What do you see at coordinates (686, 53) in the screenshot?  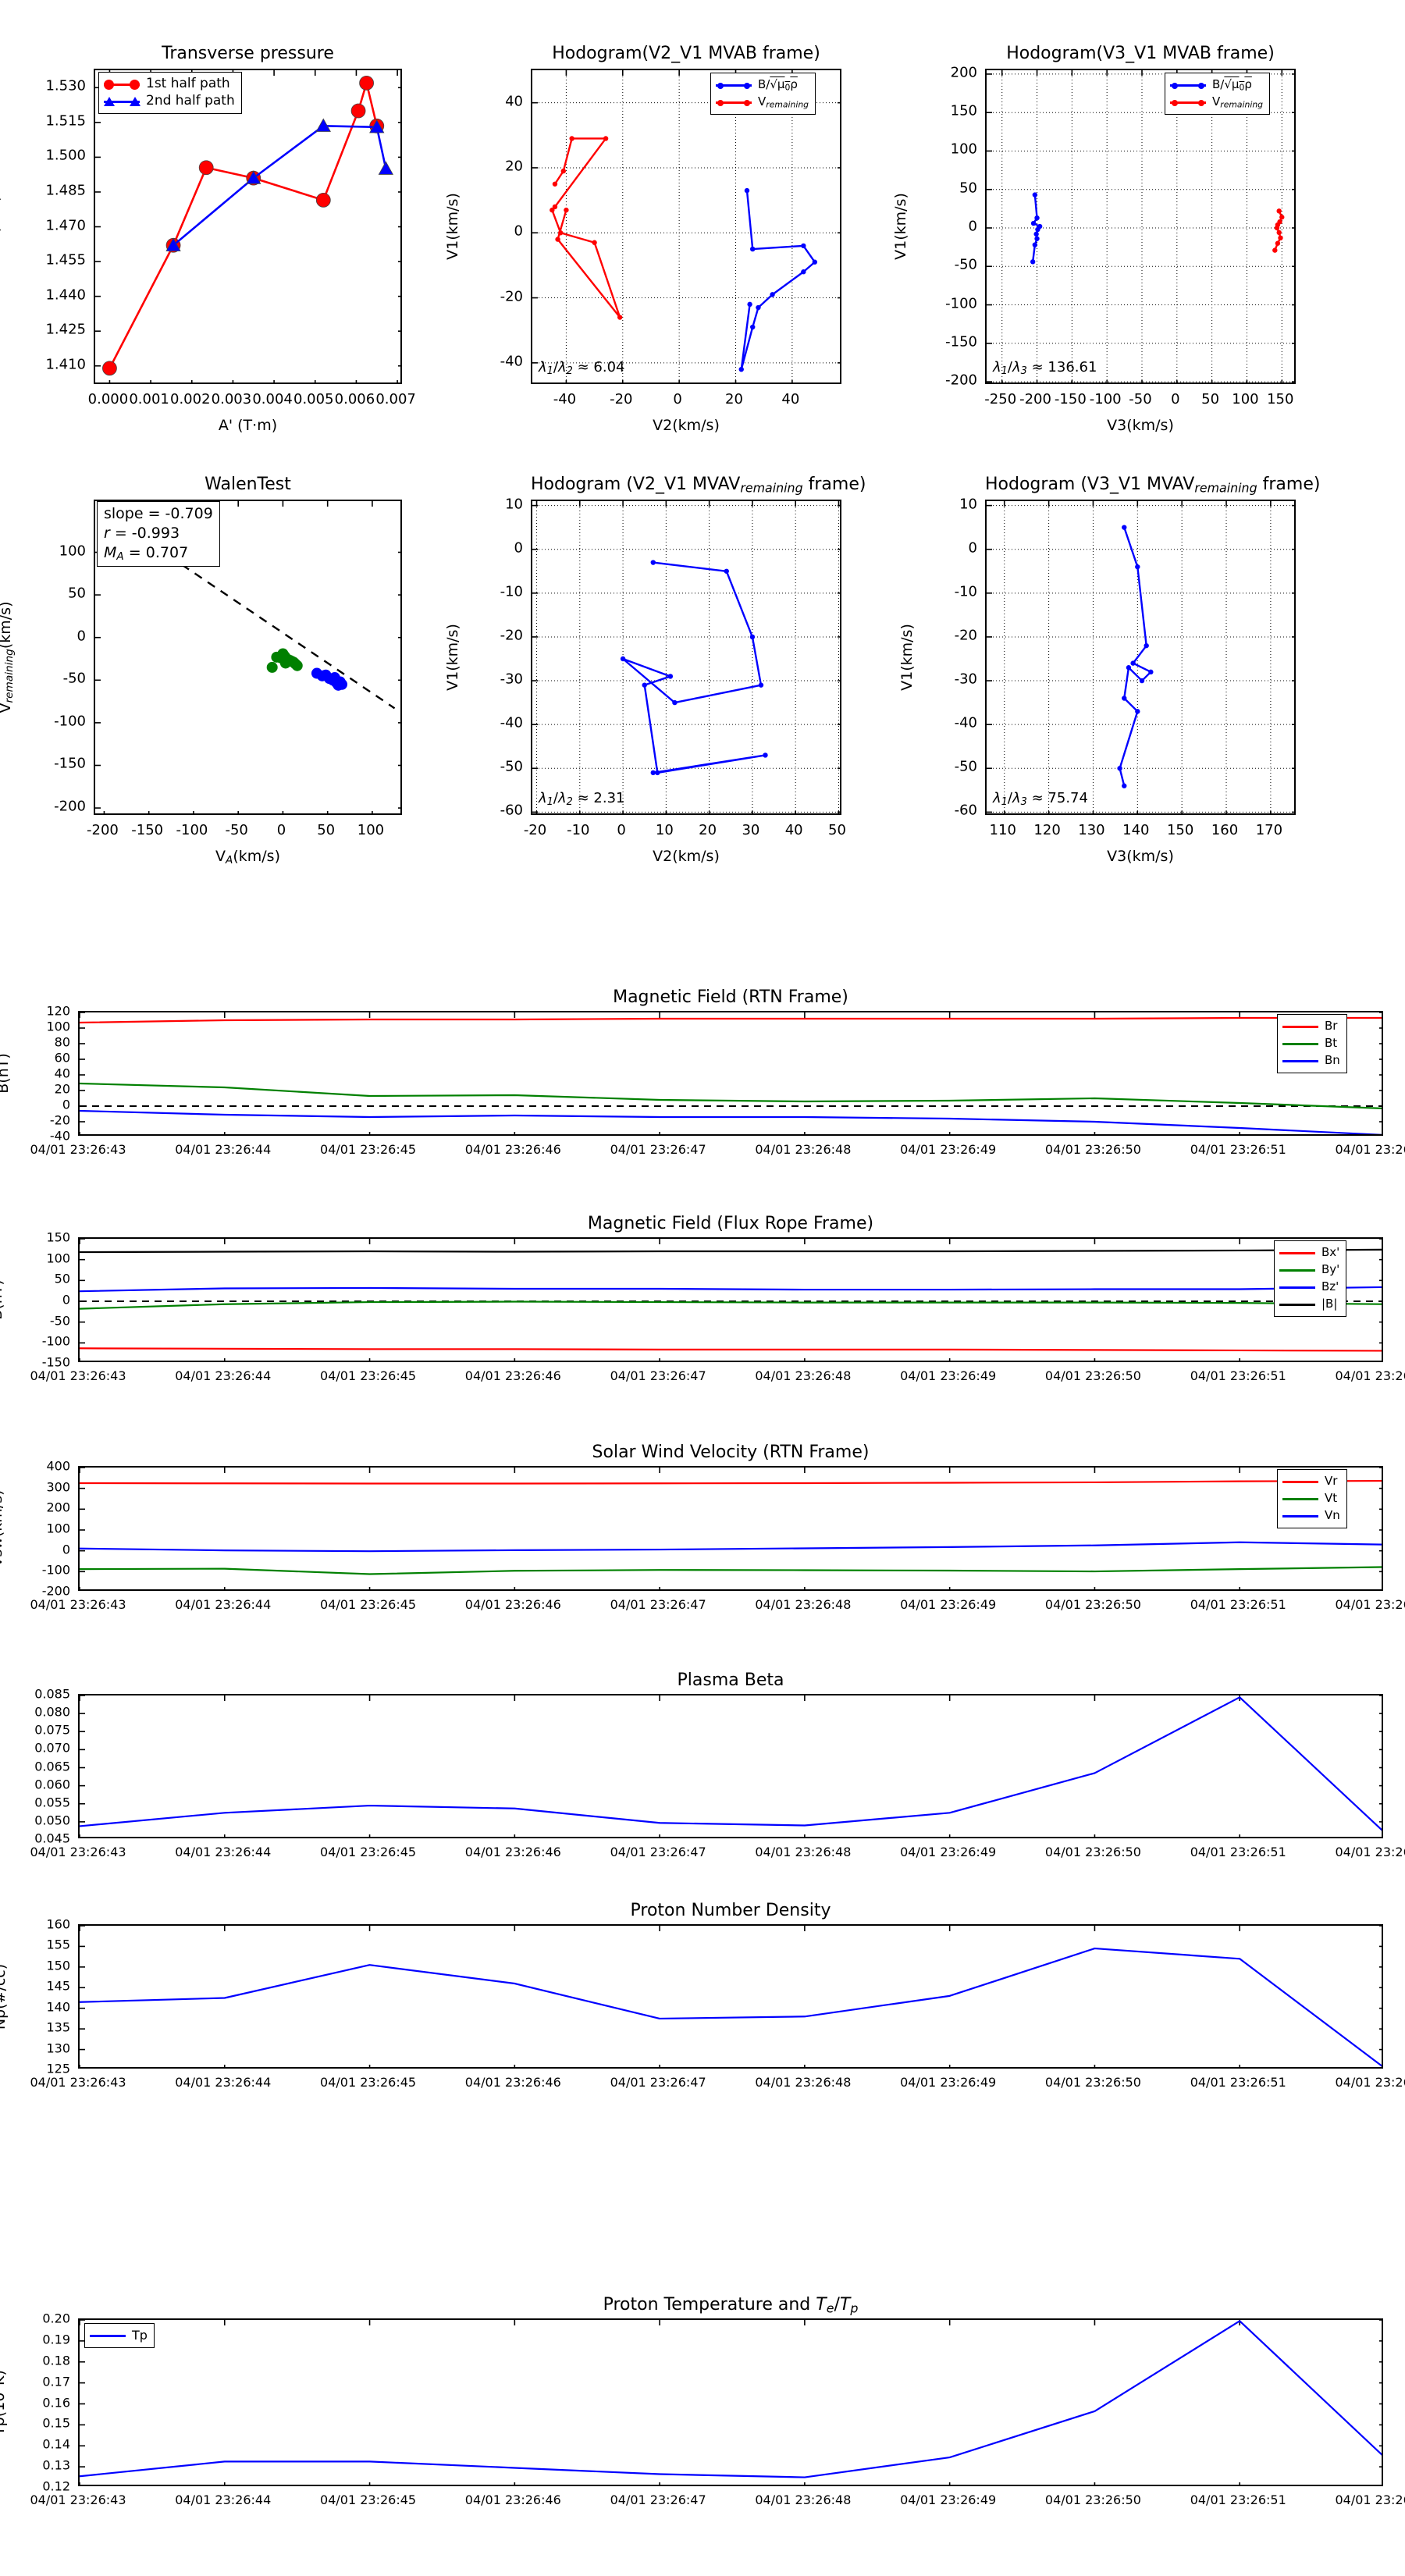 I see `panel-title: Hodogram(V2_V1 MVAB frame)` at bounding box center [686, 53].